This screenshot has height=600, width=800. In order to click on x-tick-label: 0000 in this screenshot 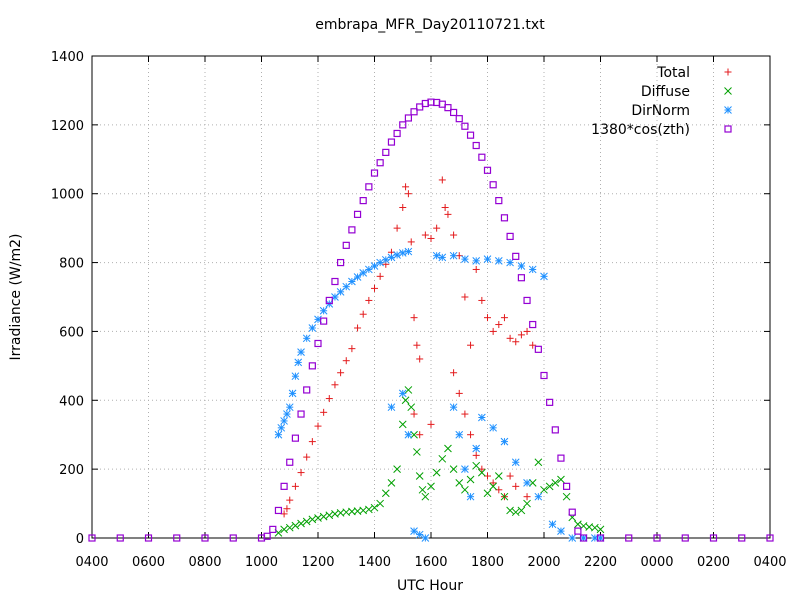, I will do `click(656, 562)`.